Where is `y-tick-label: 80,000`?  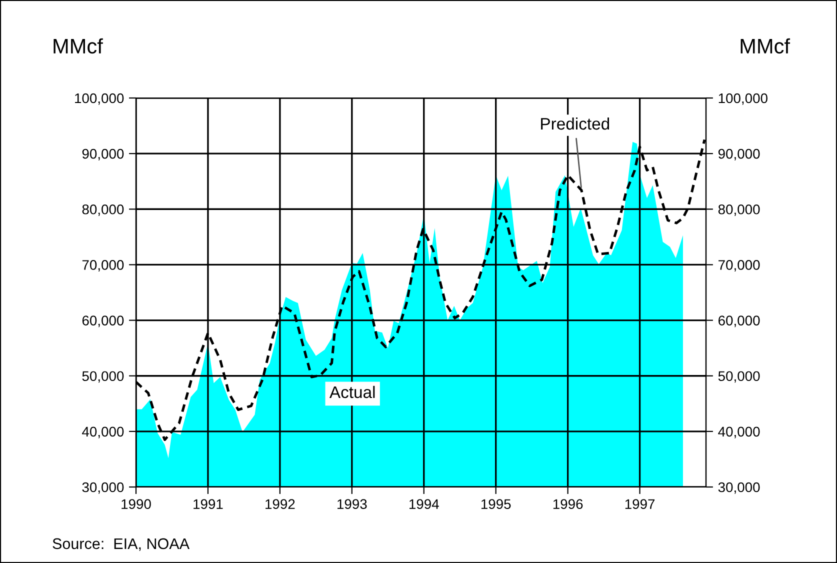
y-tick-label: 80,000 is located at coordinates (103, 210).